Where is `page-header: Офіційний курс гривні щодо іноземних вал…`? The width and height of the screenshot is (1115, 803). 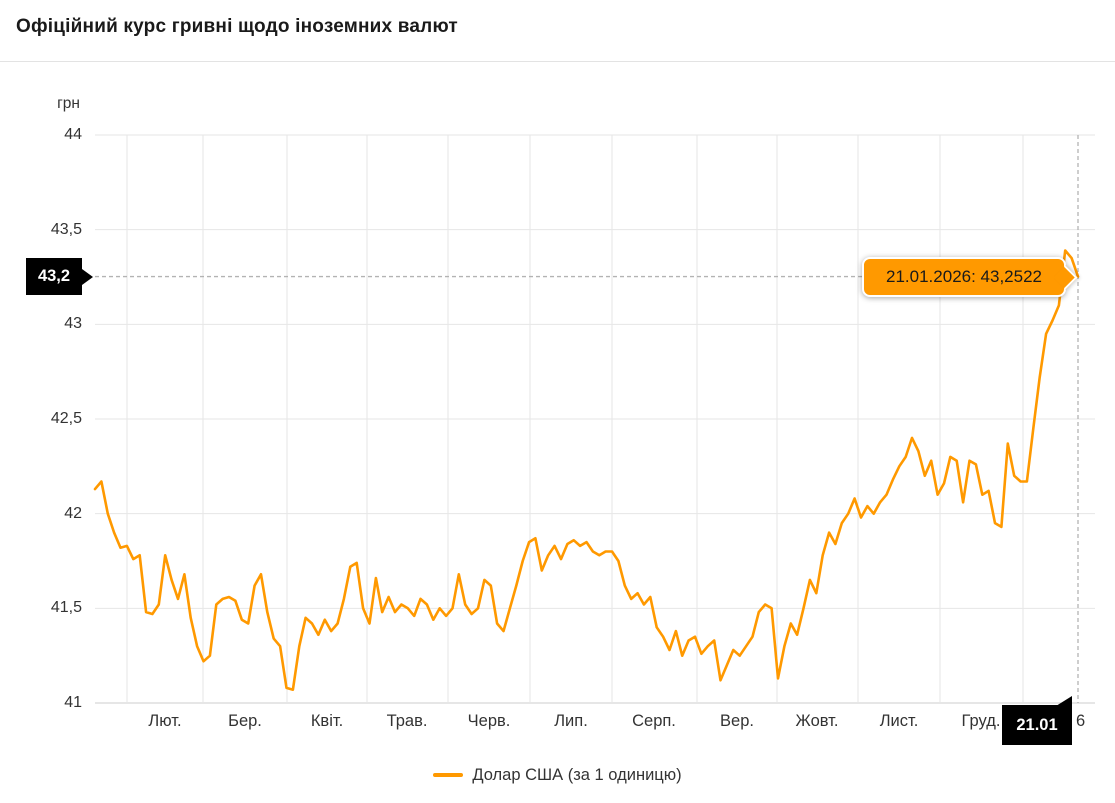
page-header: Офіційний курс гривні щодо іноземних вал… is located at coordinates (557, 31).